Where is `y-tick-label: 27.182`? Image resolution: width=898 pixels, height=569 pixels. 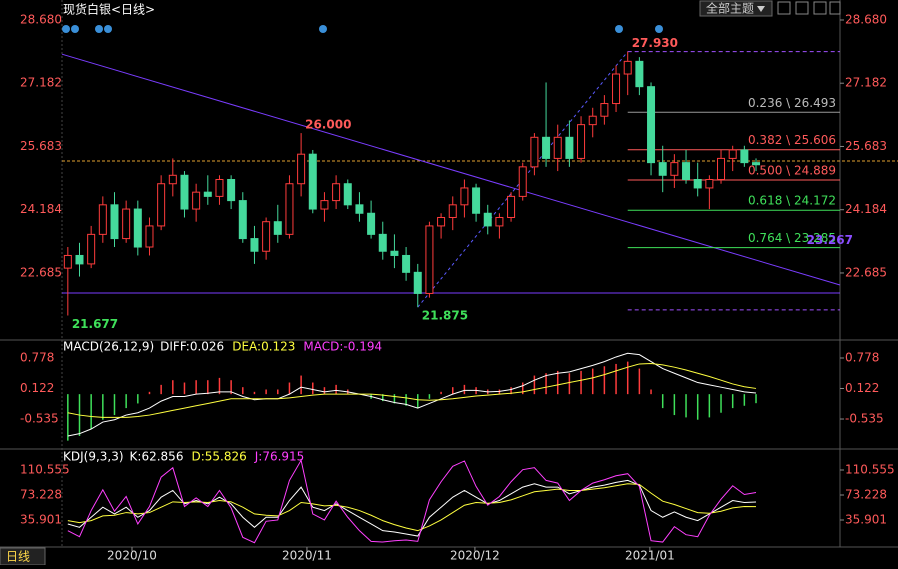 y-tick-label: 27.182 is located at coordinates (41, 83).